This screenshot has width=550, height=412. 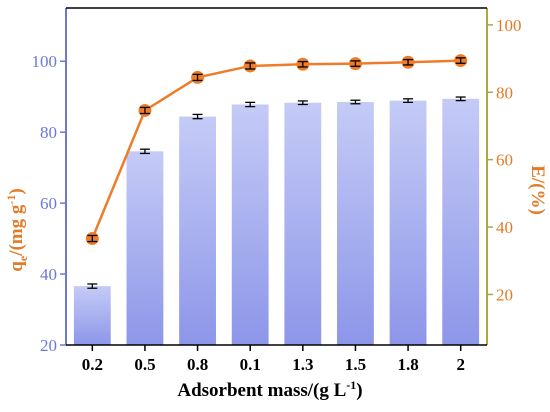 What do you see at coordinates (355, 364) in the screenshot?
I see `x-tick-label-1.5: 1.5` at bounding box center [355, 364].